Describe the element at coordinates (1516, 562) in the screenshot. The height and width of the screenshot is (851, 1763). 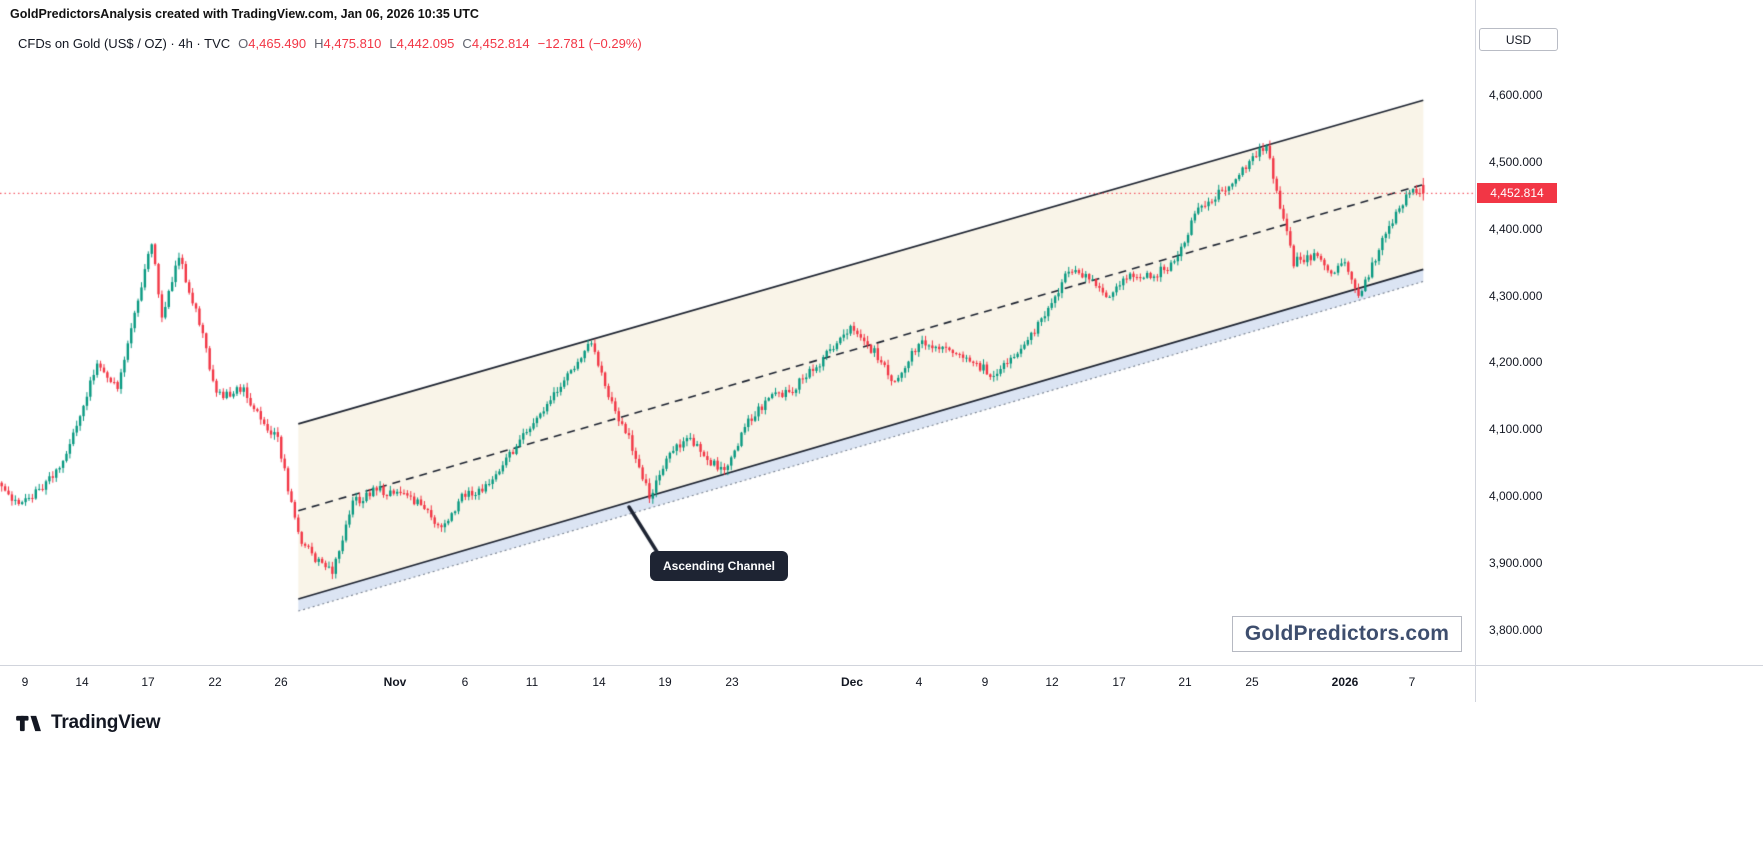
I see `price-axis-label: 3,900.000` at that location.